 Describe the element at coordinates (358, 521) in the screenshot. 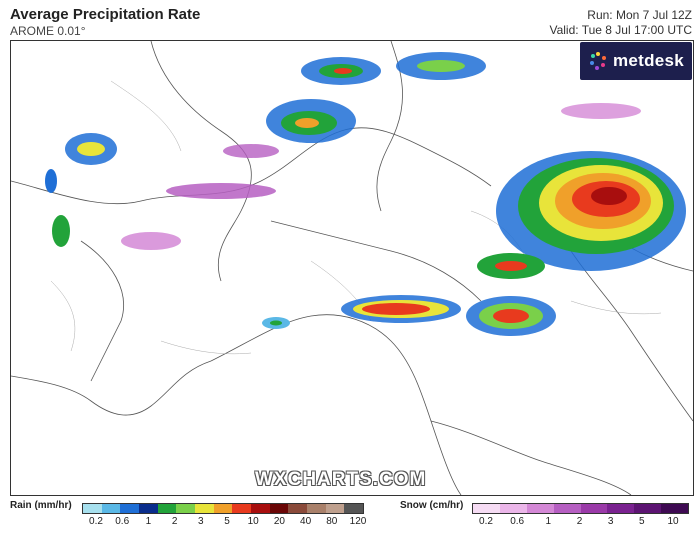

I see `rain-tick-label: 120` at that location.